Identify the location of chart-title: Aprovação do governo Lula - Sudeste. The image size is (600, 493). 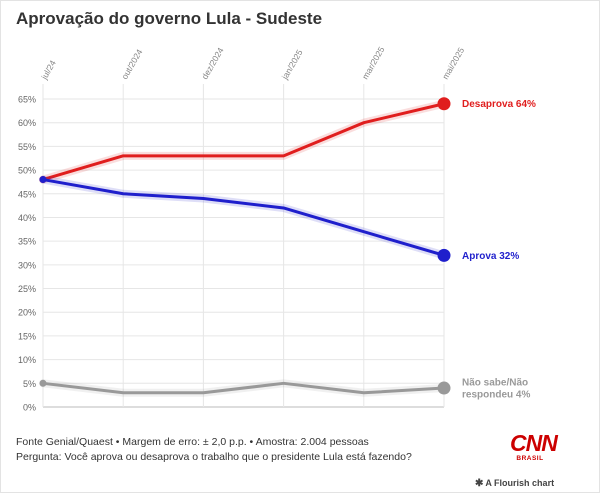
(169, 18).